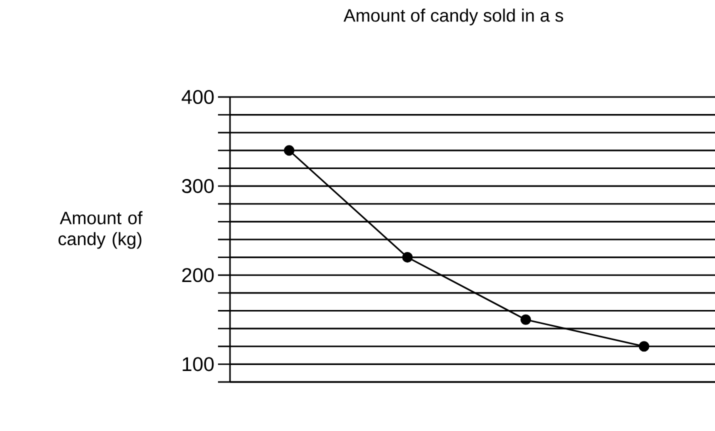 This screenshot has height=431, width=715. What do you see at coordinates (198, 275) in the screenshot?
I see `y-tick-label: 200` at bounding box center [198, 275].